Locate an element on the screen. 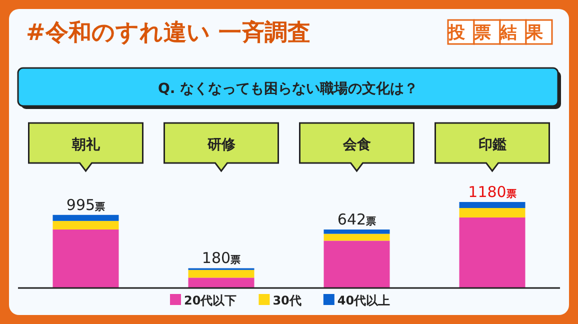  x-tick-label: 印鑑 is located at coordinates (492, 145).